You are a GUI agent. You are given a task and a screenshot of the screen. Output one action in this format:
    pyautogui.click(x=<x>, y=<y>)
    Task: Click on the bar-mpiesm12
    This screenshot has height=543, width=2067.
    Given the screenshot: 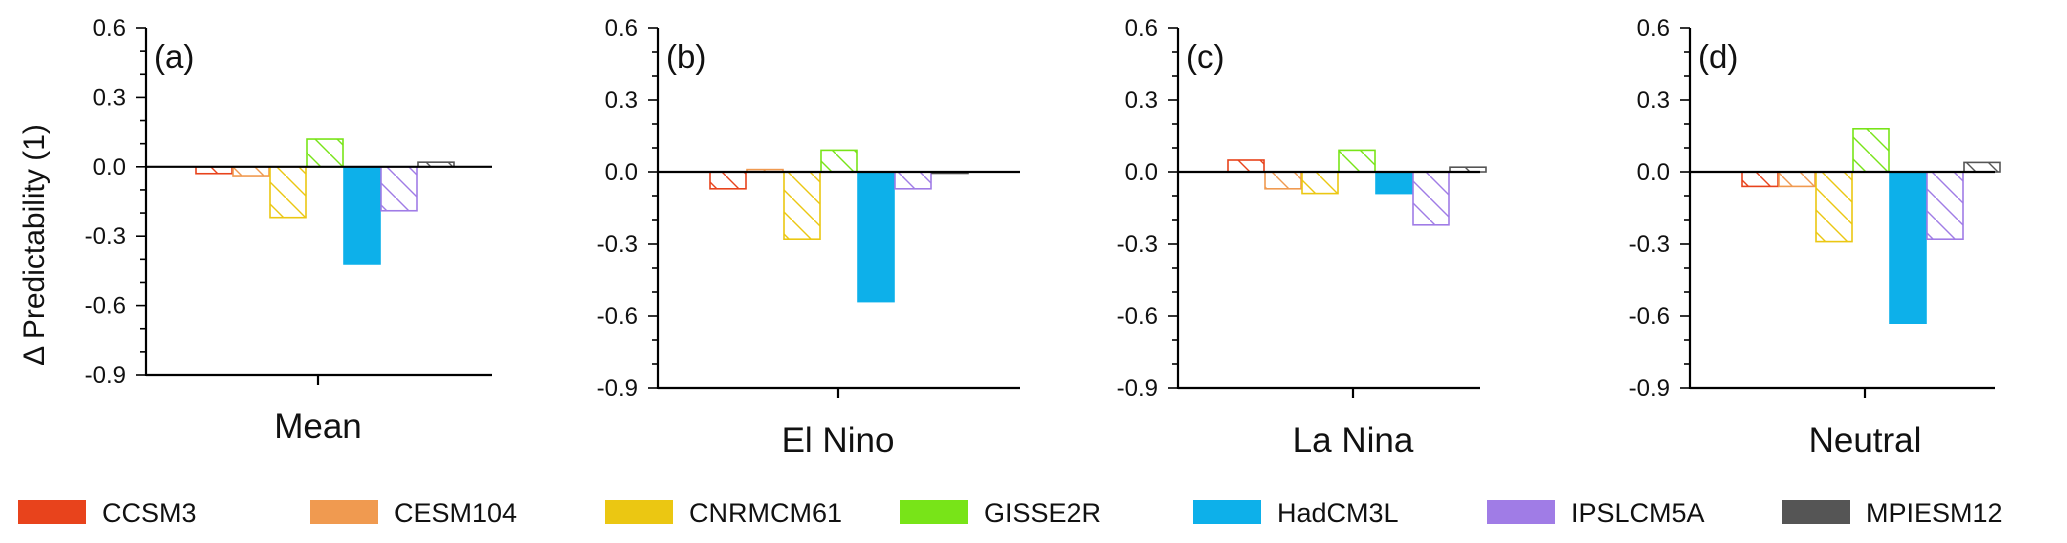 What is the action you would take?
    pyautogui.click(x=1982, y=167)
    